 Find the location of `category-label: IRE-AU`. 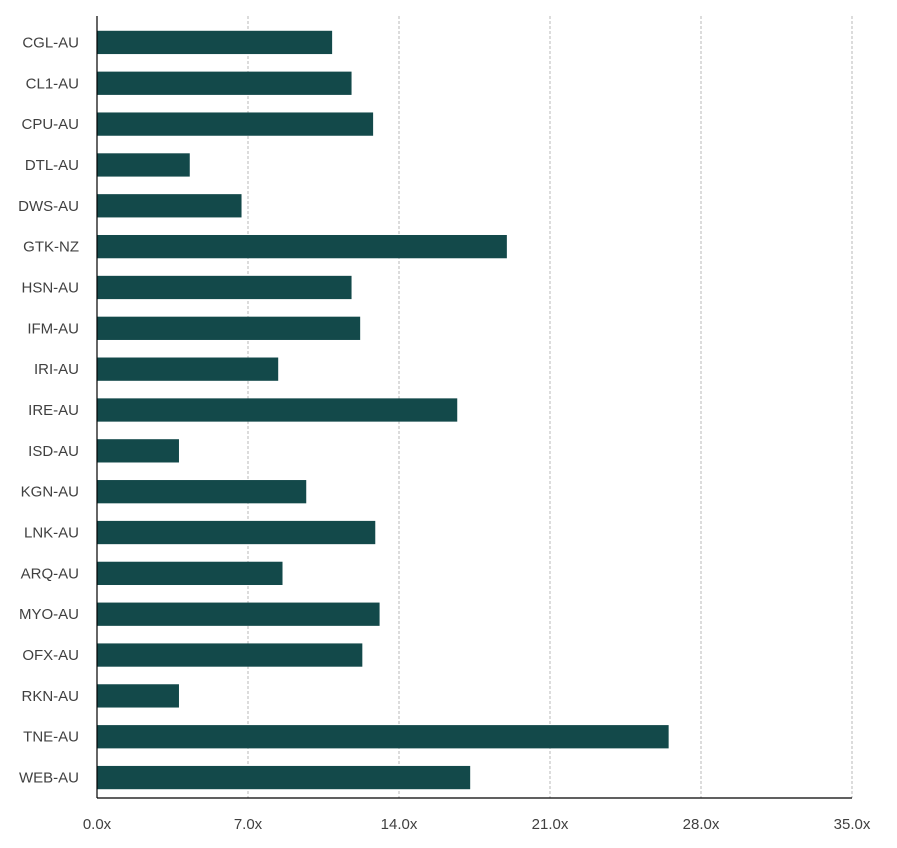

category-label: IRE-AU is located at coordinates (53, 410).